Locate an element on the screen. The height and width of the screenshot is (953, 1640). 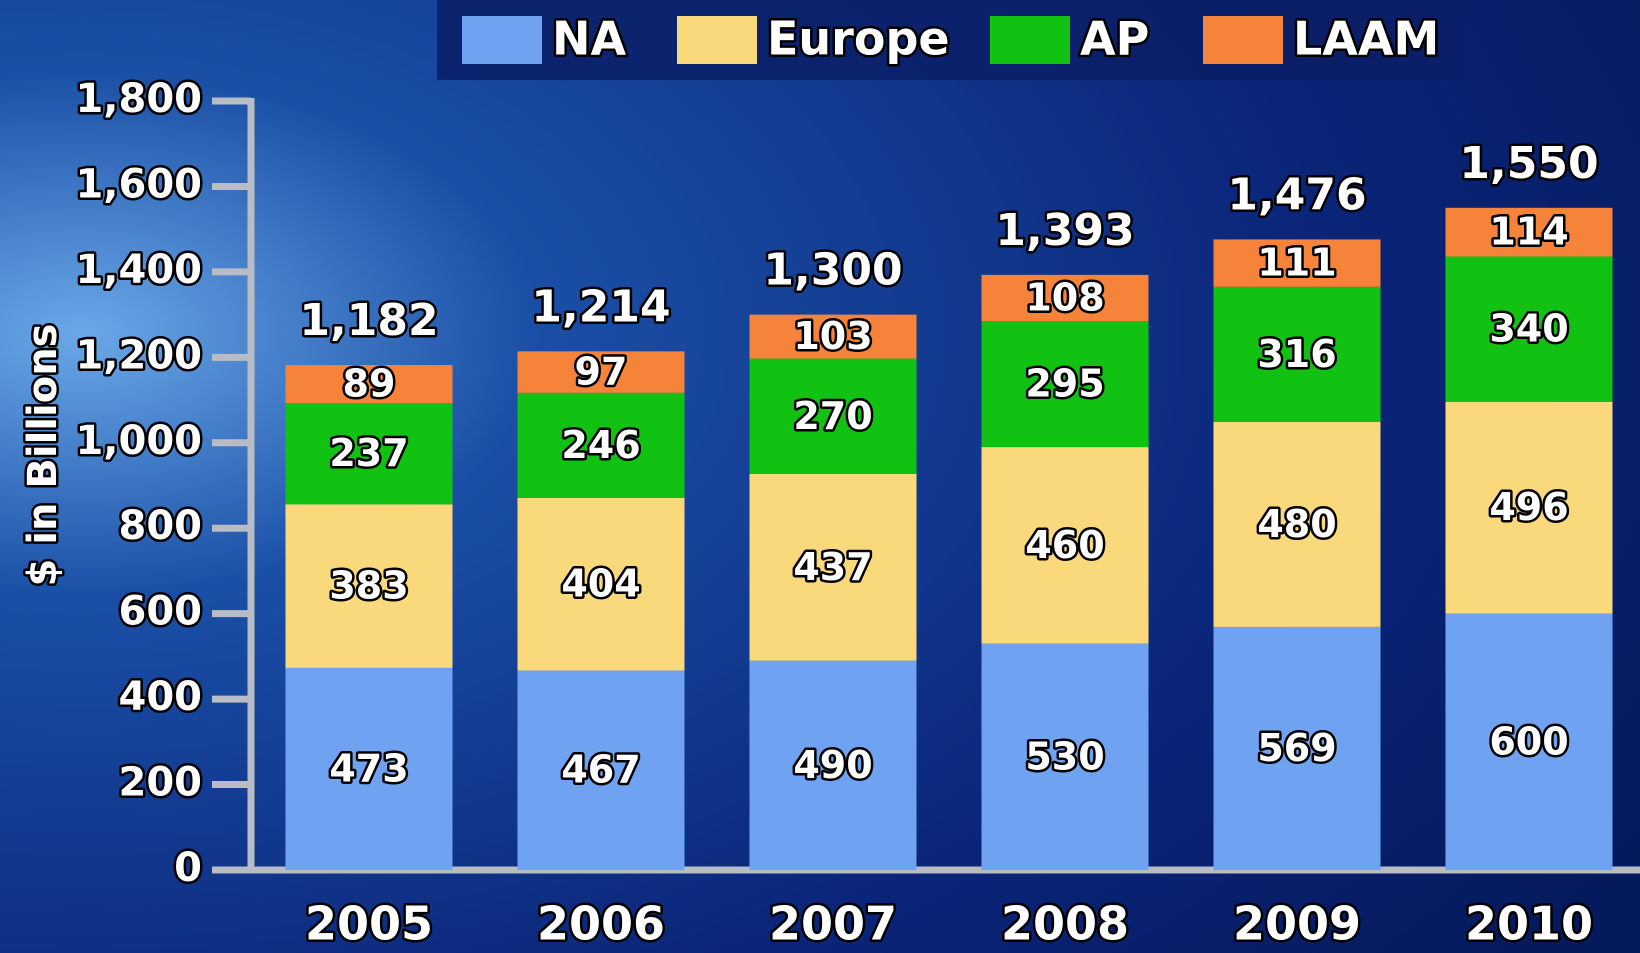
data-label: 246 is located at coordinates (600, 445).